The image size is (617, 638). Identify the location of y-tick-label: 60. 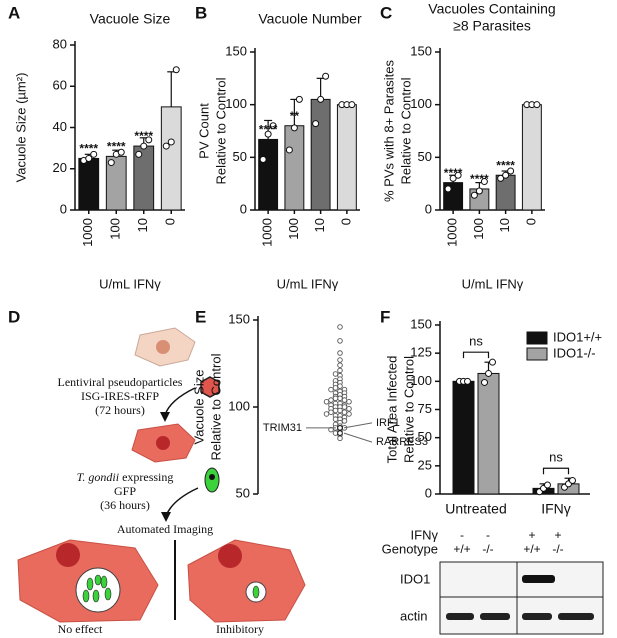
(60, 85).